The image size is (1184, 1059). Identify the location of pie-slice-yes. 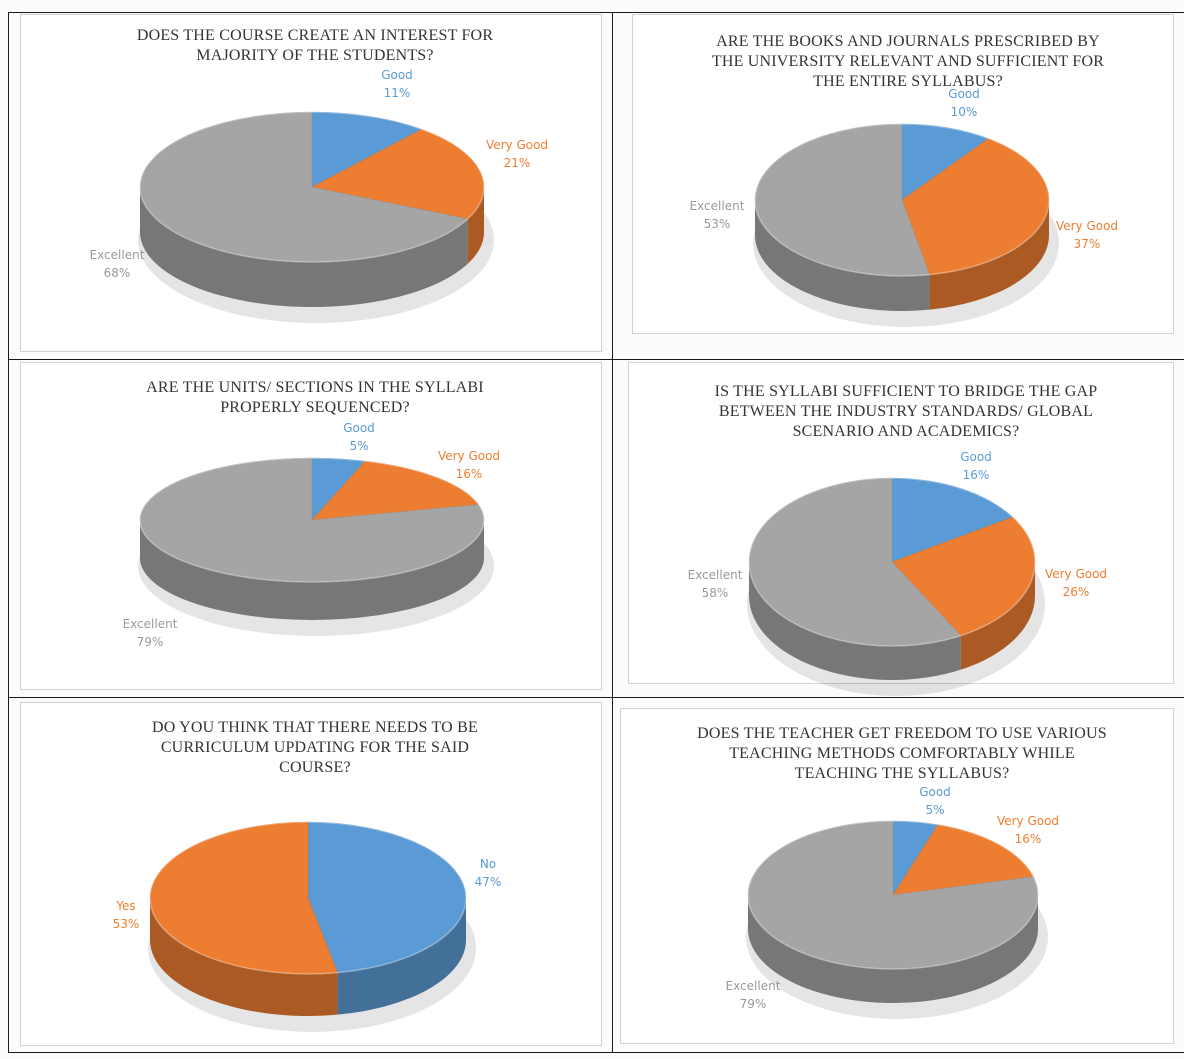
(243, 898).